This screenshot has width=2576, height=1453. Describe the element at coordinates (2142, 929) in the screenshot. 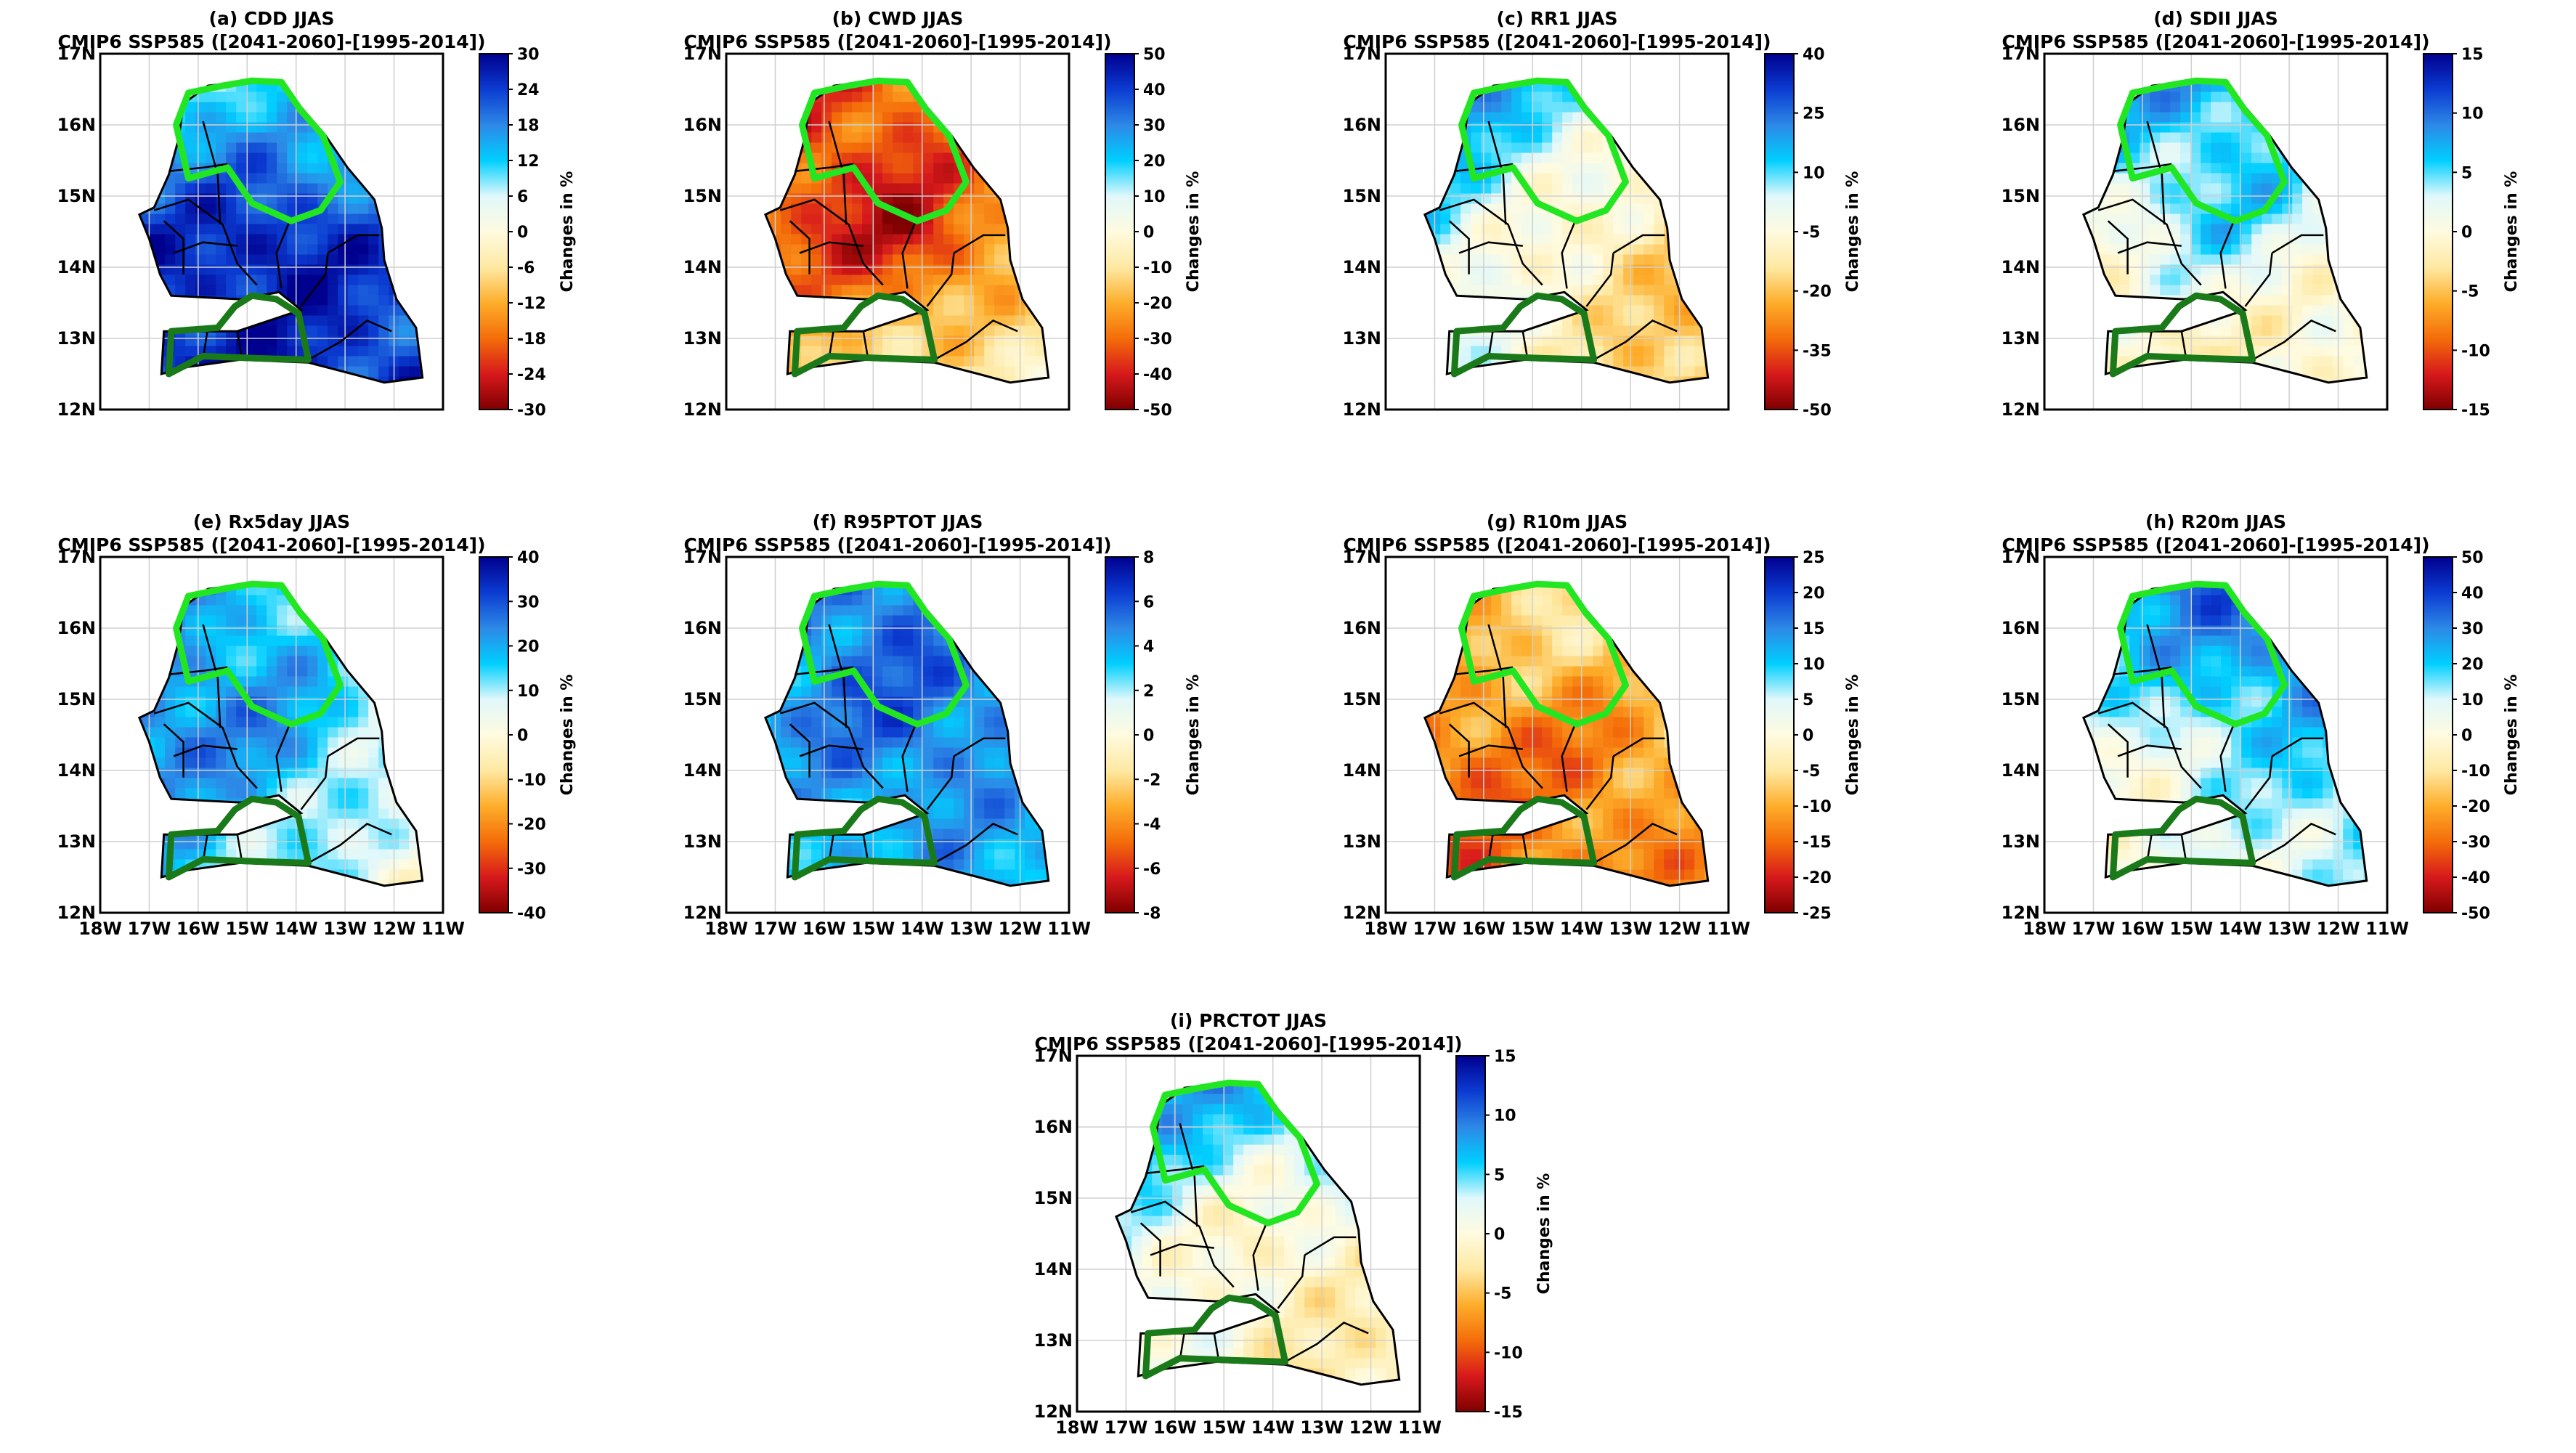

I see `lon-tick: 16W` at that location.